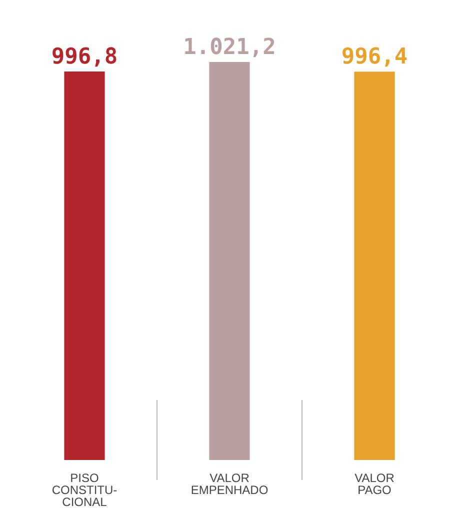  Describe the element at coordinates (374, 57) in the screenshot. I see `data-label: 996,4` at that location.